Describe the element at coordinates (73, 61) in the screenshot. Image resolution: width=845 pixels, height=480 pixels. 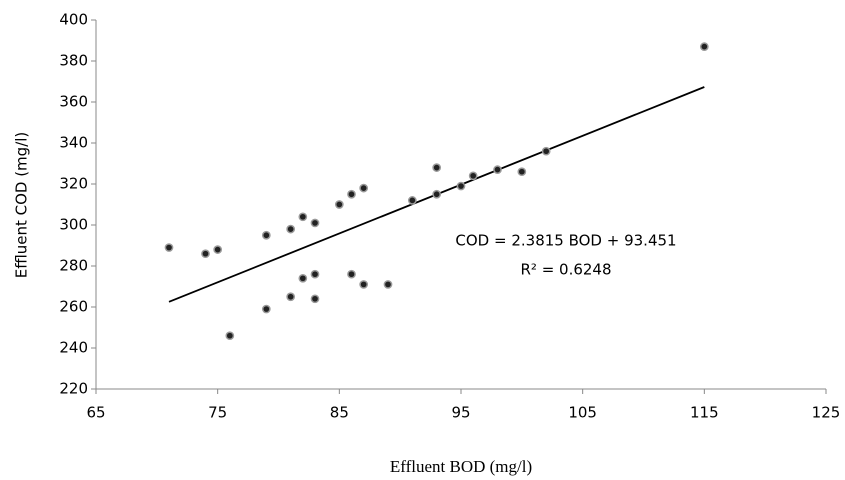
I see `y-tick-label: 380` at that location.